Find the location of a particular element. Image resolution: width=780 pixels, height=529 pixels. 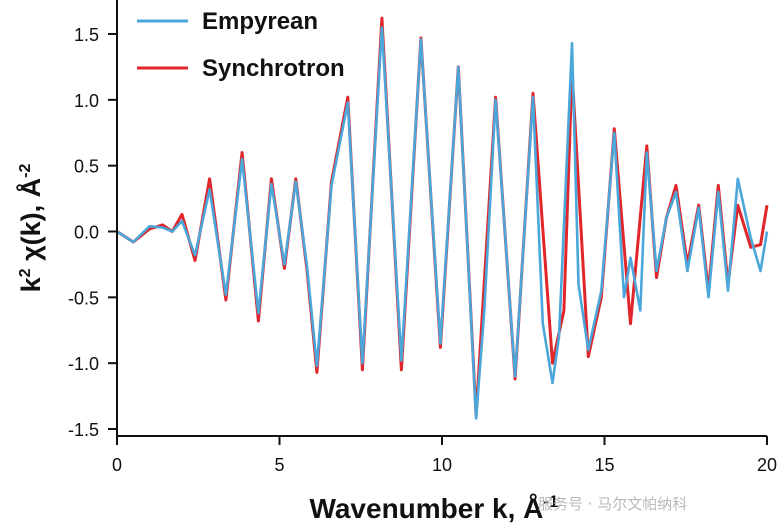

y-tick-label: 1.0 is located at coordinates (86, 101).